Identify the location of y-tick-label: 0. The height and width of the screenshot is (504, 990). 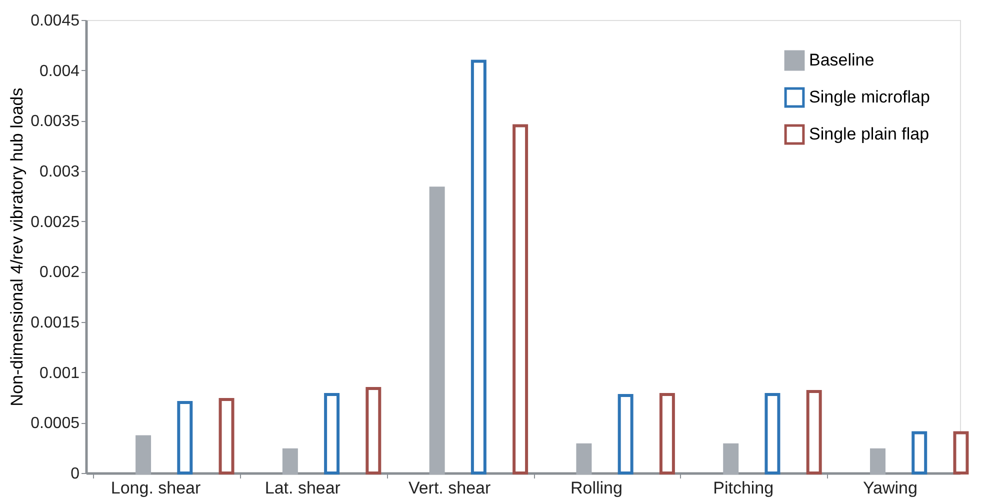
(75, 474).